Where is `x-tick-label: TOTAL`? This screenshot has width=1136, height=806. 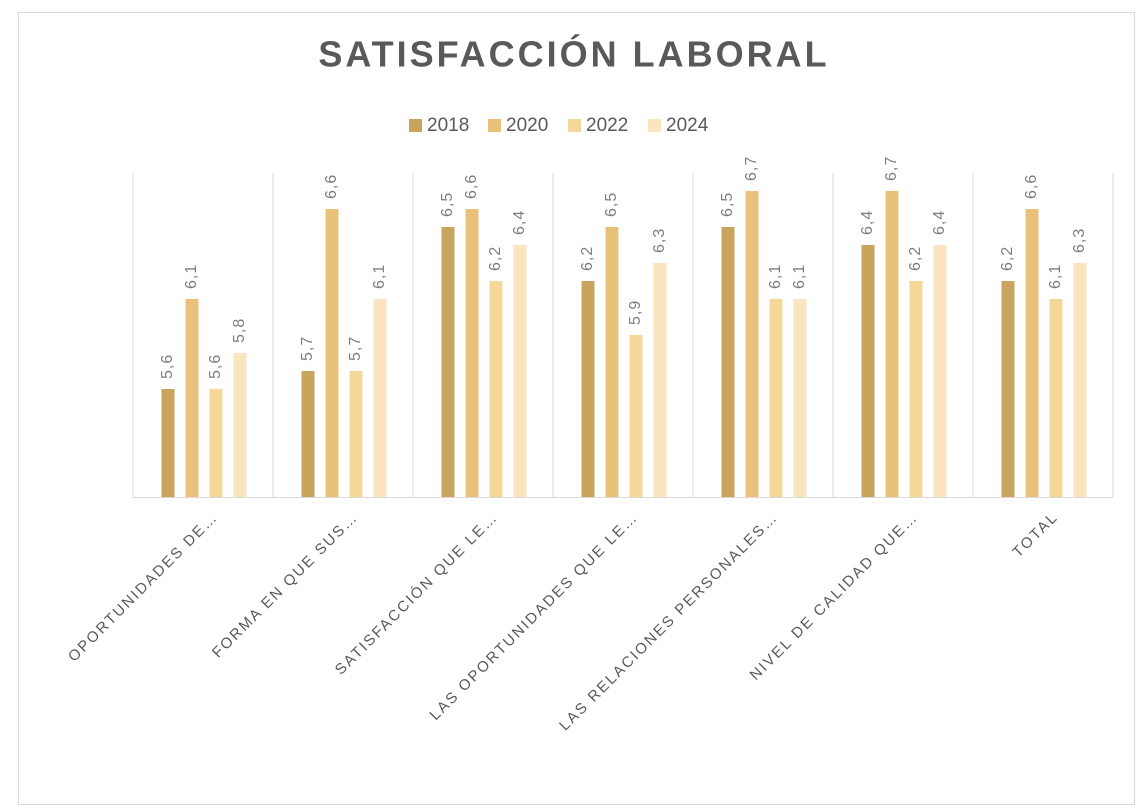
x-tick-label: TOTAL is located at coordinates (1035, 535).